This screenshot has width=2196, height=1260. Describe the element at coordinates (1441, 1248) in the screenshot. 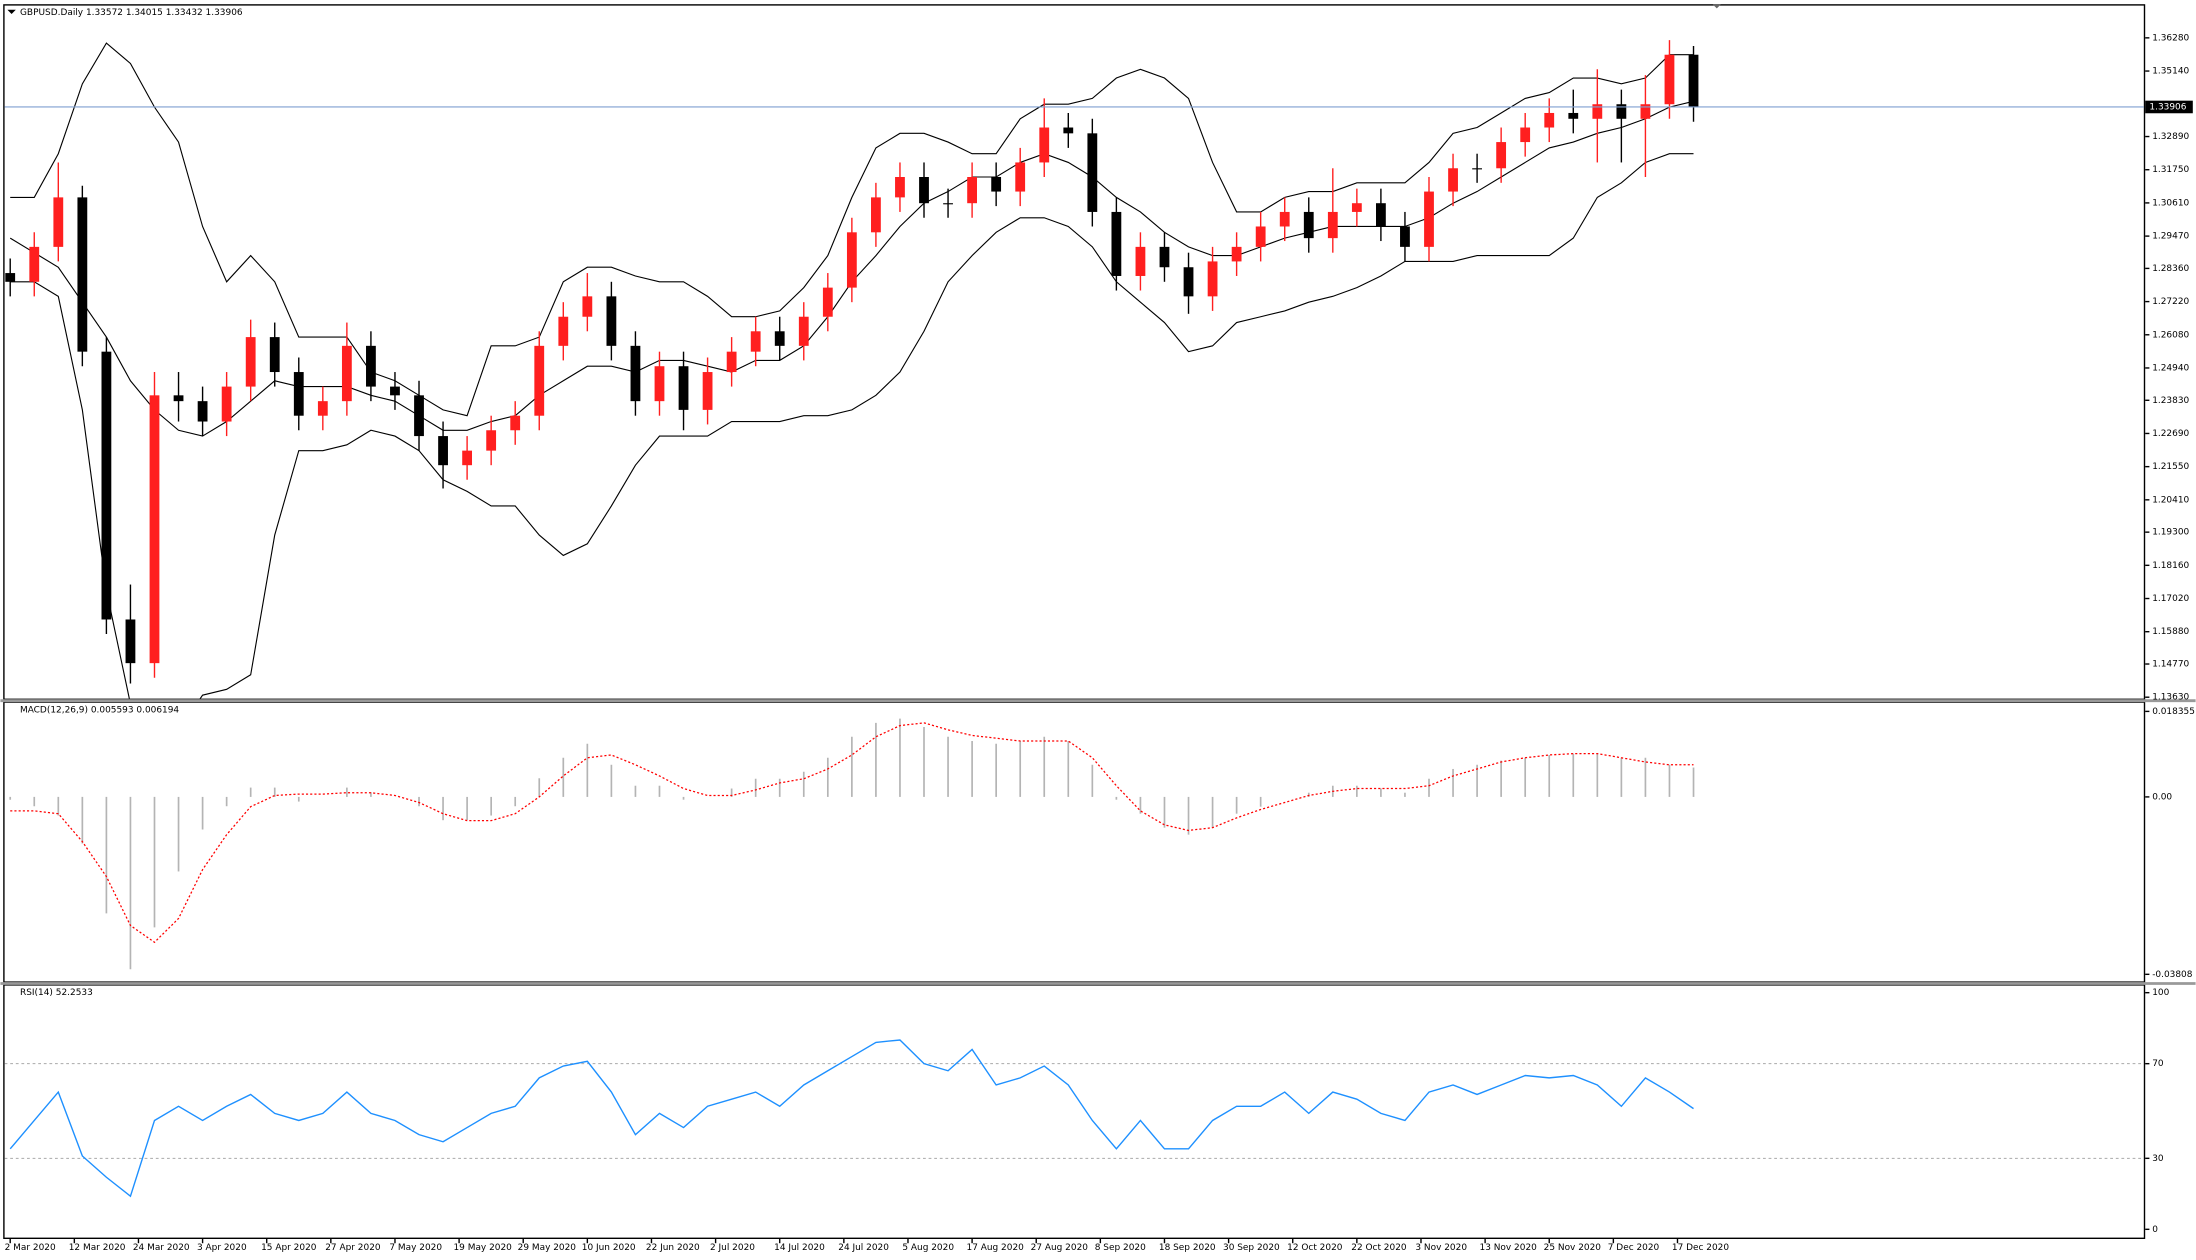

I see `x-tick-label: 3 Nov 2020` at that location.